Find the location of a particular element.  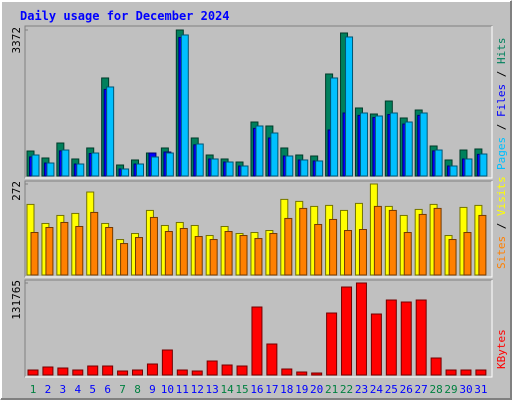

x-tick-label: 5 is located at coordinates (92, 389).